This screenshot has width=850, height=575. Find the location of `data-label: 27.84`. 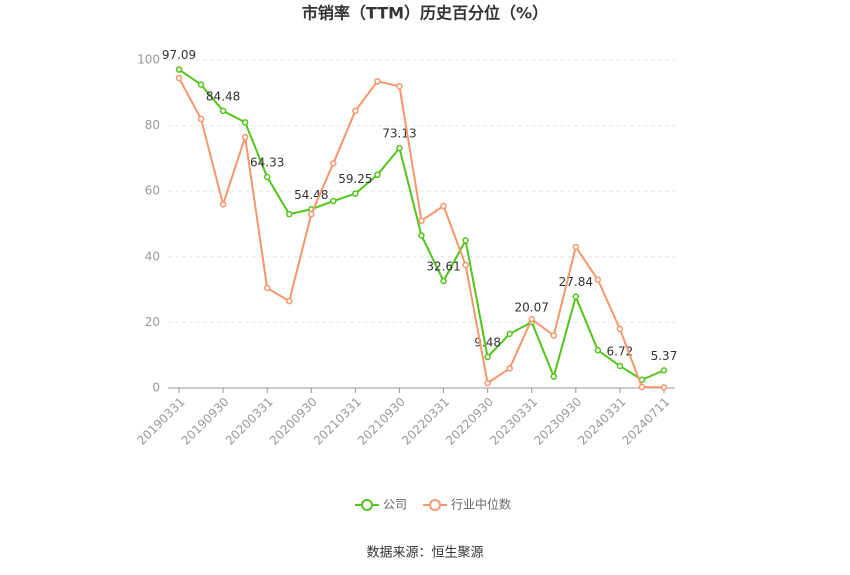

data-label: 27.84 is located at coordinates (576, 282).